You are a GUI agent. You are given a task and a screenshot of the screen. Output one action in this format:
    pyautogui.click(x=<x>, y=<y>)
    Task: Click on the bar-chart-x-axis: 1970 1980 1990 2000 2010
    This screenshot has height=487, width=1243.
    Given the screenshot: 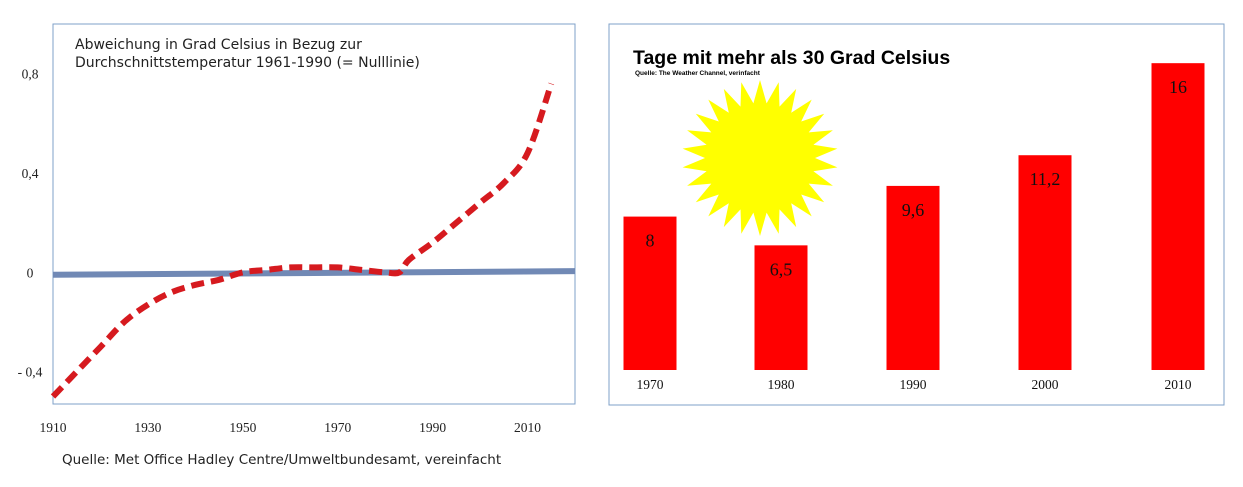 What is the action you would take?
    pyautogui.click(x=914, y=384)
    